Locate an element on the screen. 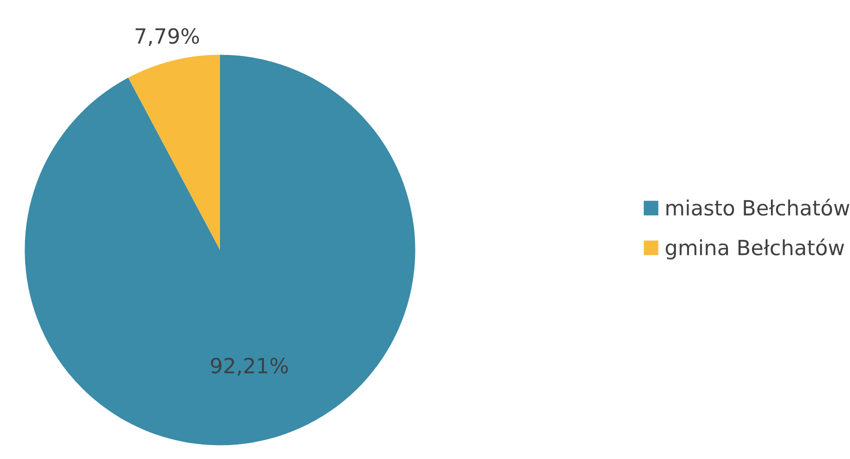  data-label: 7,79% is located at coordinates (167, 37).